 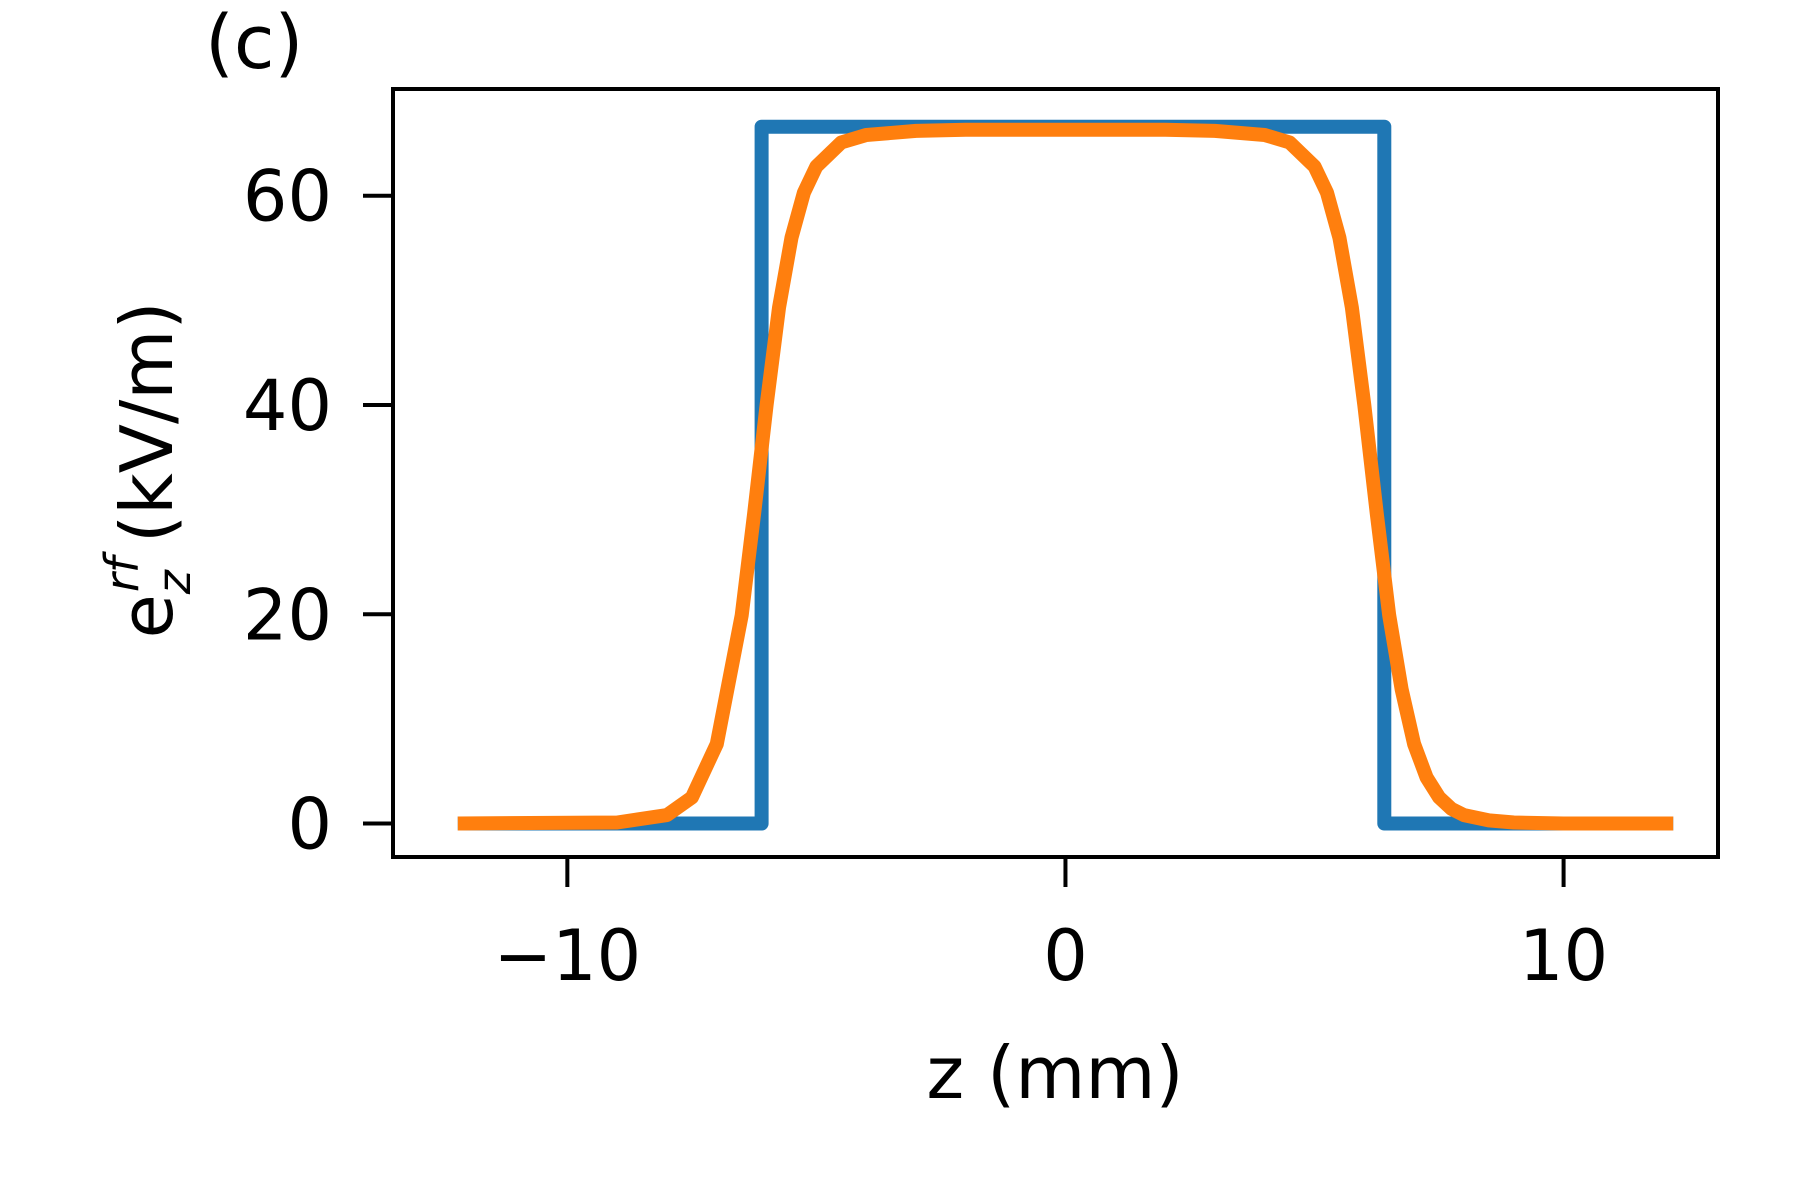 I want to click on panel-label: (c), so click(x=254, y=43).